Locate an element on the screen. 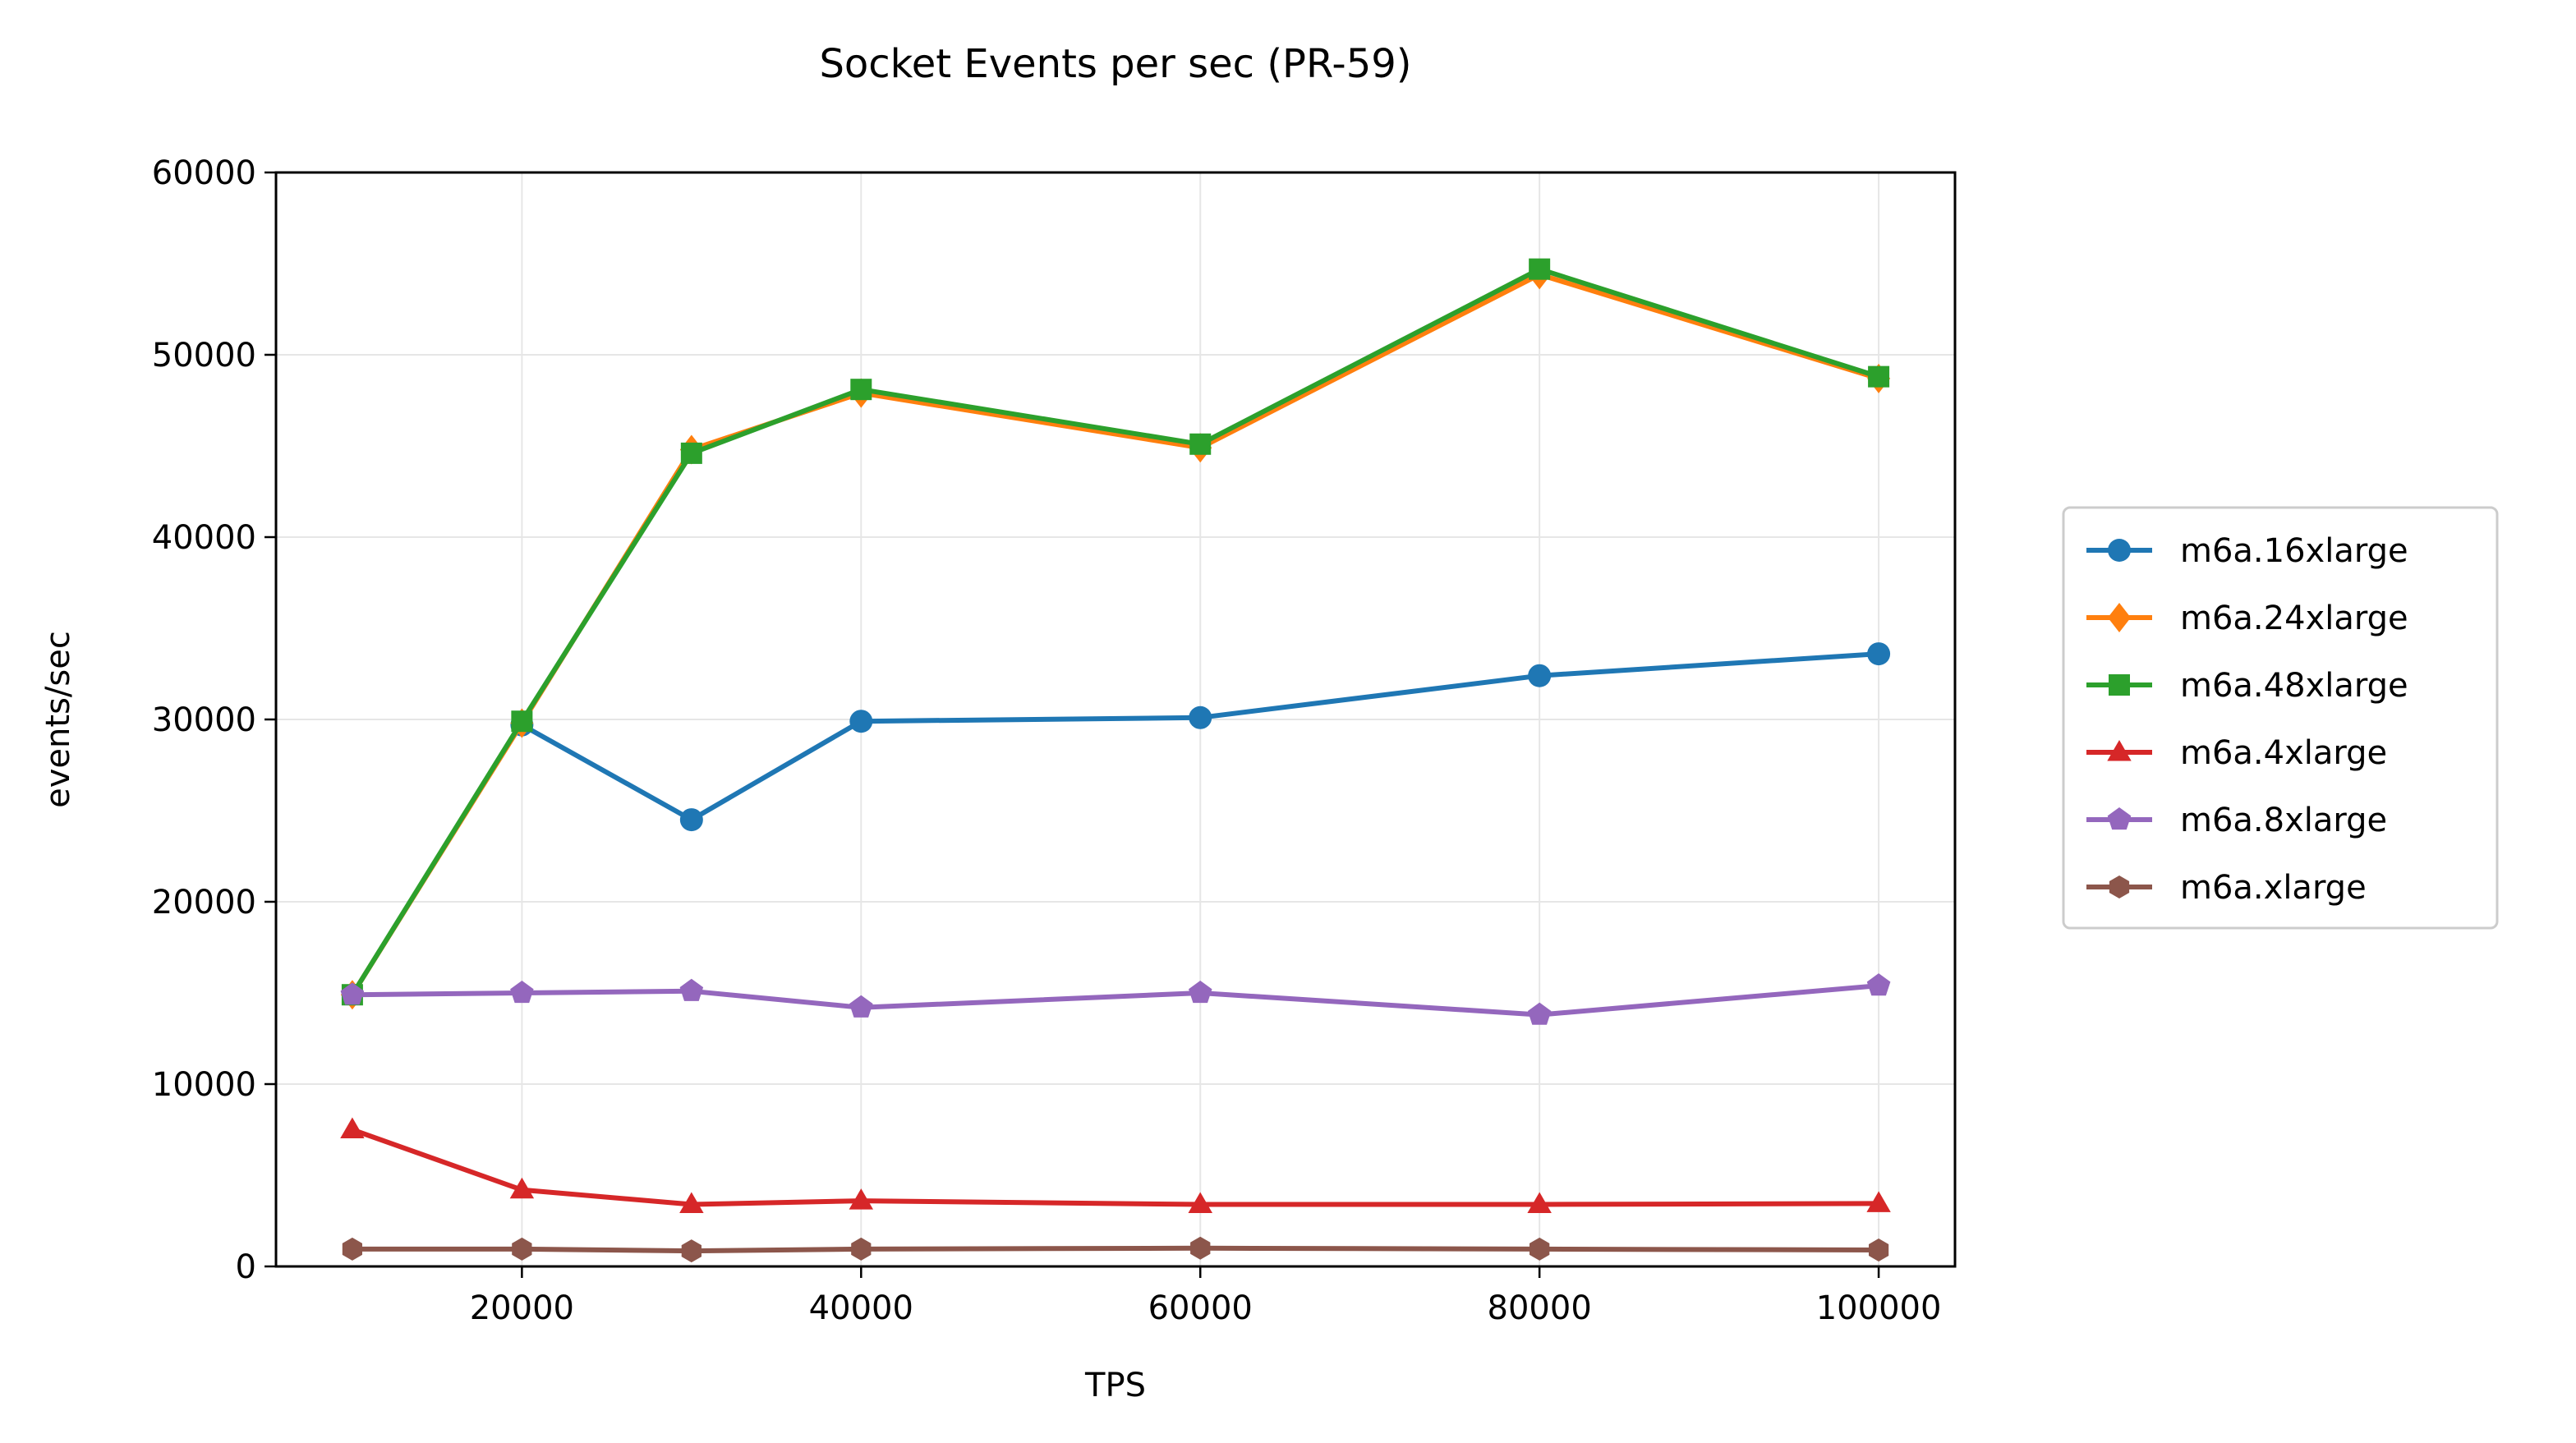  y-axis-label: events/sec is located at coordinates (58, 719).